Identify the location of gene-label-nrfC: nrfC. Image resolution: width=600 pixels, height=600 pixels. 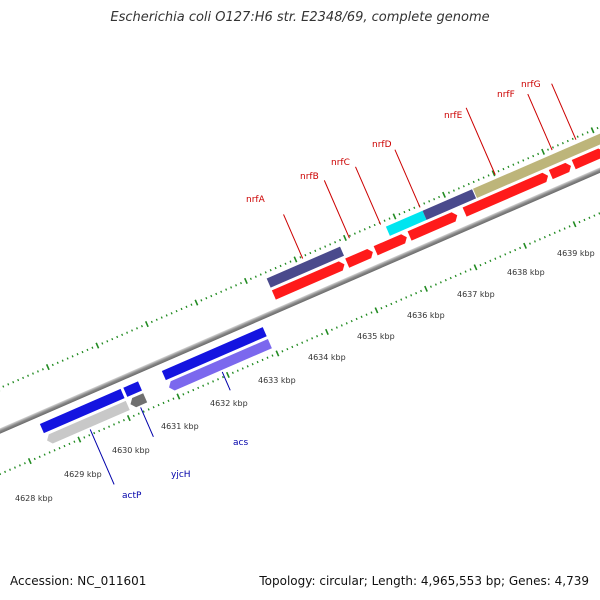
(340, 163).